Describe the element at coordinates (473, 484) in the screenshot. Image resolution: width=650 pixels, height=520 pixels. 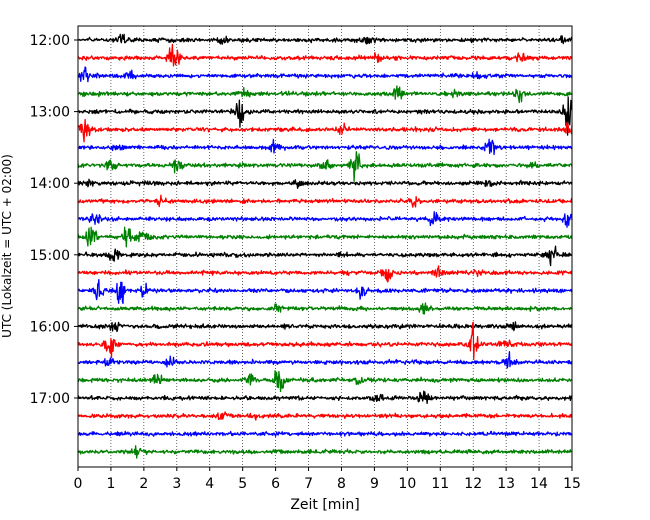
I see `x-tick-label: 12` at that location.